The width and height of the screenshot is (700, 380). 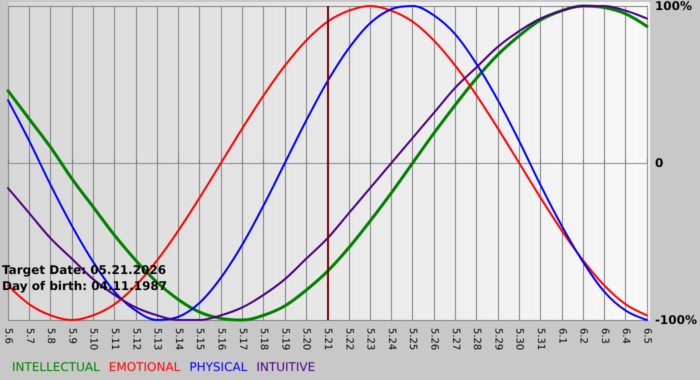 I want to click on x-tick-label: 5.23, so click(x=370, y=339).